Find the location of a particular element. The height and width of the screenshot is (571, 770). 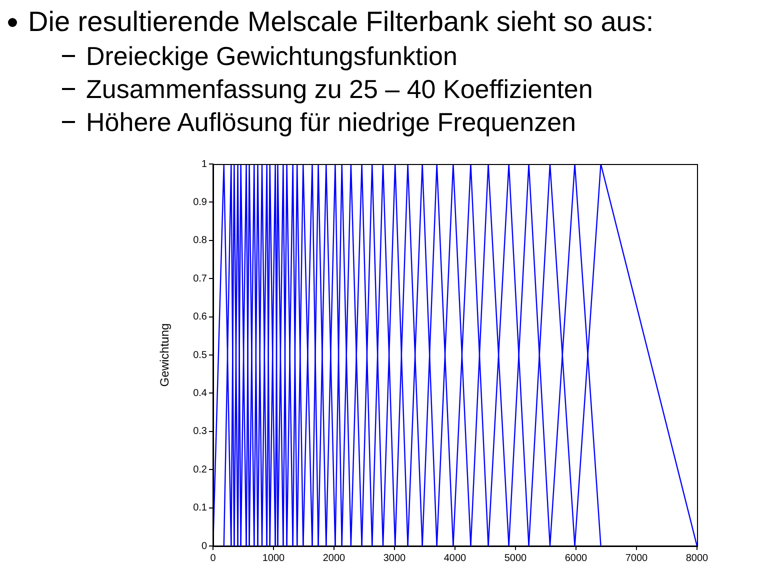

x-tick-label: 3000 is located at coordinates (394, 558).